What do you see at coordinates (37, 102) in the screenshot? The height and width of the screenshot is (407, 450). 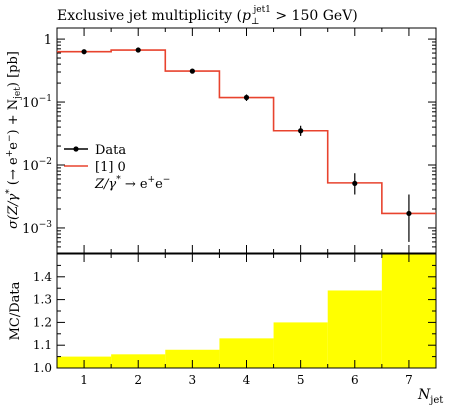 I see `y-tick-label: 10⁻¹` at bounding box center [37, 102].